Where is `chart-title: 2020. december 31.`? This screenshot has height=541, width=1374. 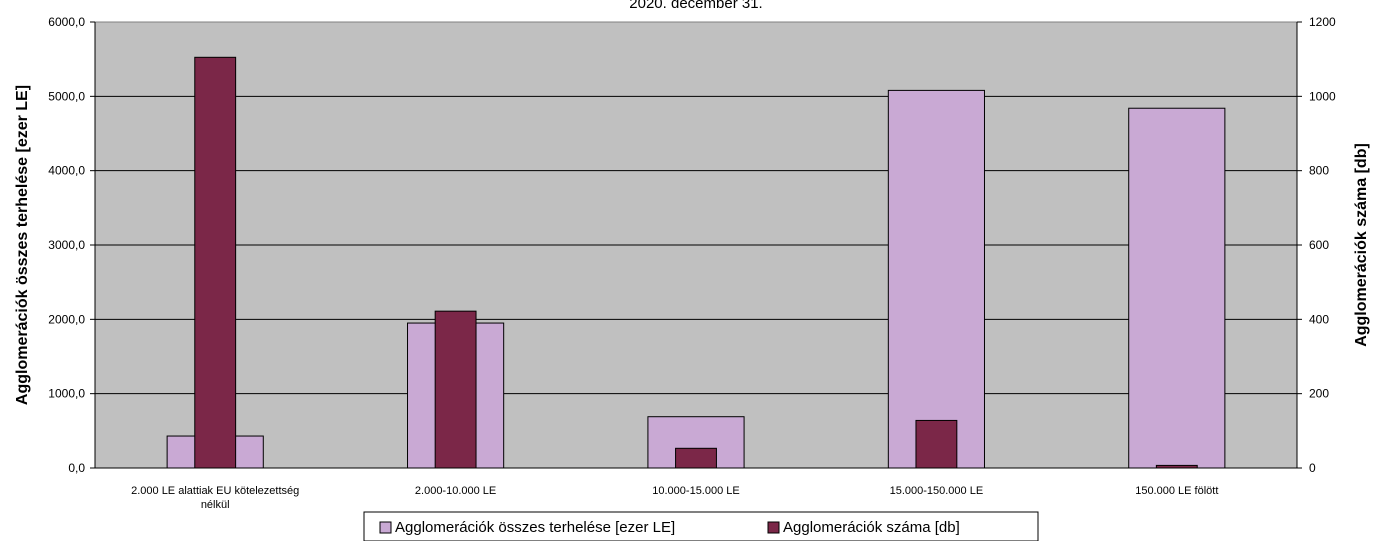 chart-title: 2020. december 31. is located at coordinates (695, 6).